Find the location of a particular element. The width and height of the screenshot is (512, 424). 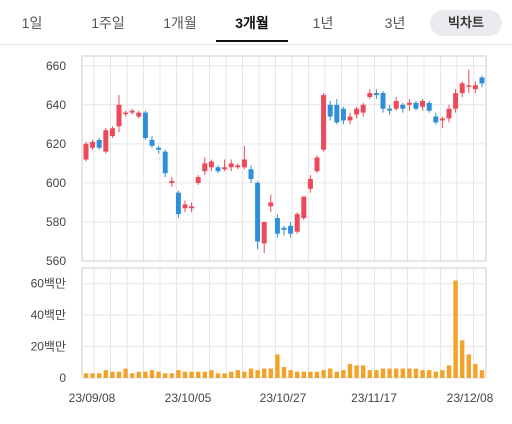

volume-tick-label: 40백만 is located at coordinates (48, 315).